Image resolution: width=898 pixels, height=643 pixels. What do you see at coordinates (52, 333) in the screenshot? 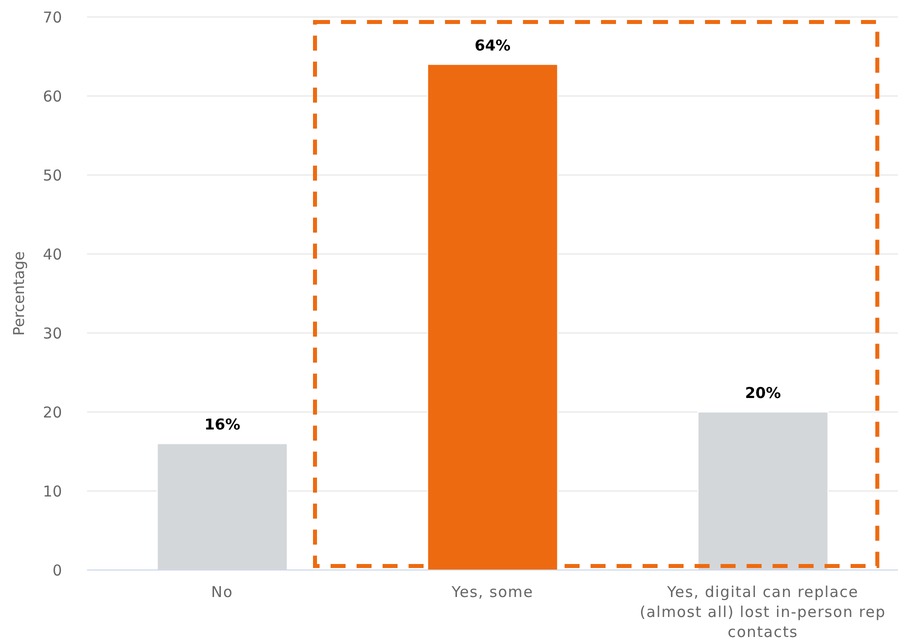
I see `y-tick-label: 30` at bounding box center [52, 333].